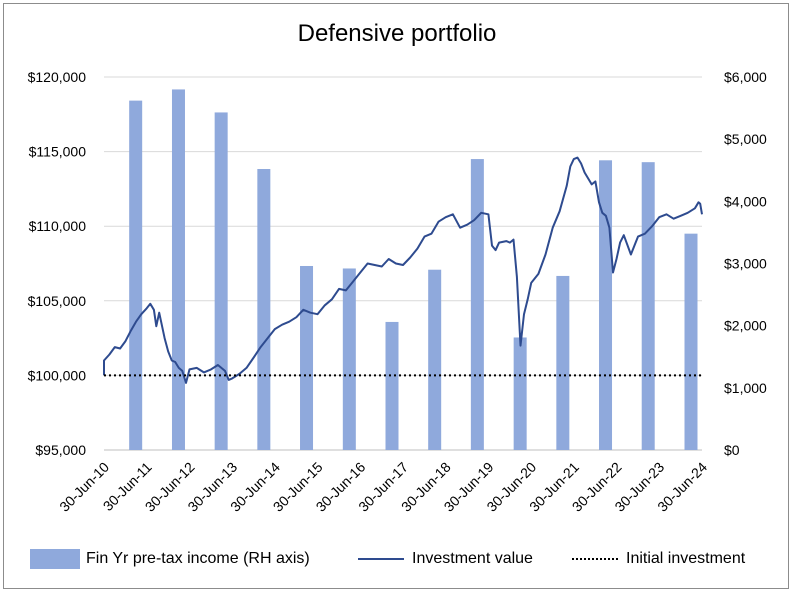 The image size is (794, 594). I want to click on y-right-tick-label: $3,000, so click(745, 264).